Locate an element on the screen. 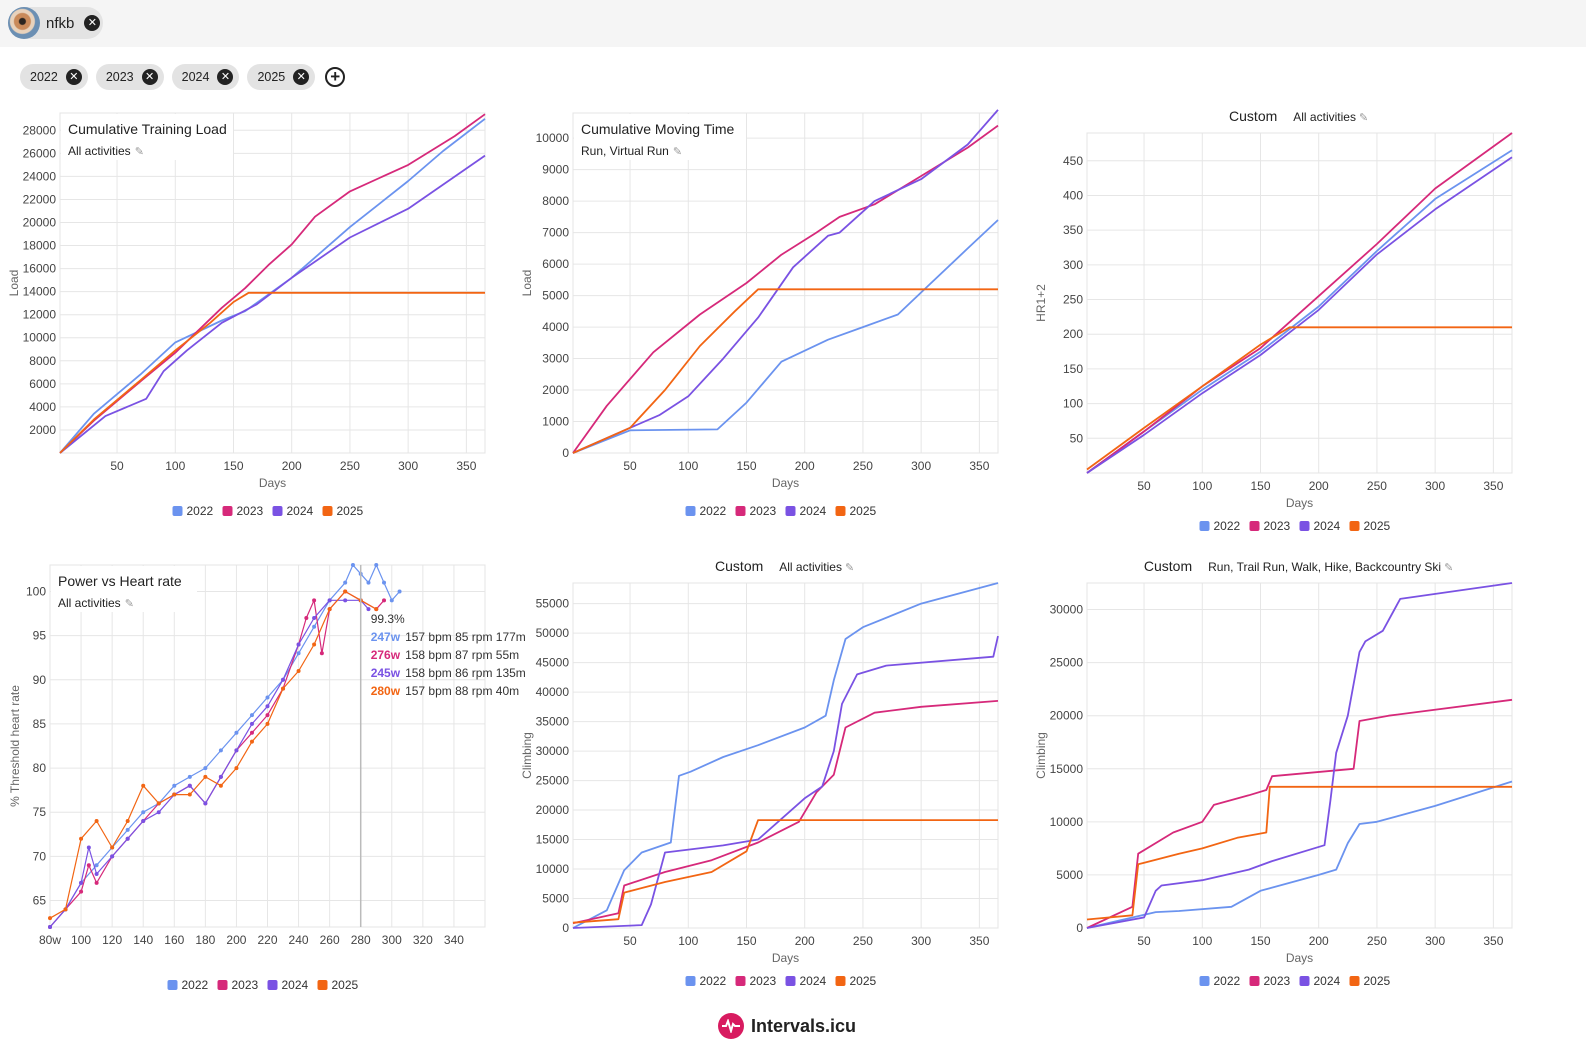  series-line-2023 is located at coordinates (1299, 303).